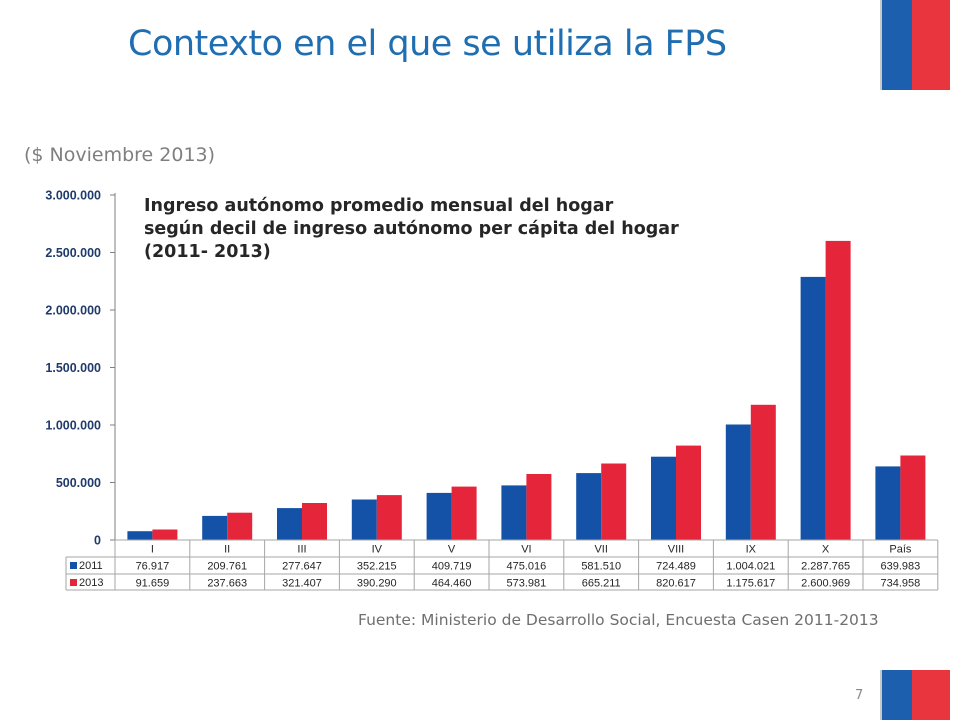 The width and height of the screenshot is (960, 720). I want to click on x-category-label: I, so click(152, 550).